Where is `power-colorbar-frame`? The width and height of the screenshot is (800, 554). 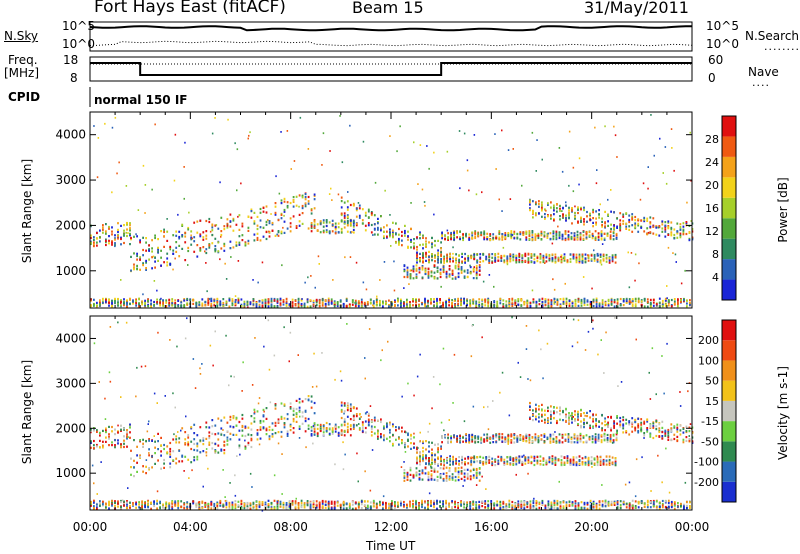
power-colorbar-frame is located at coordinates (729, 208).